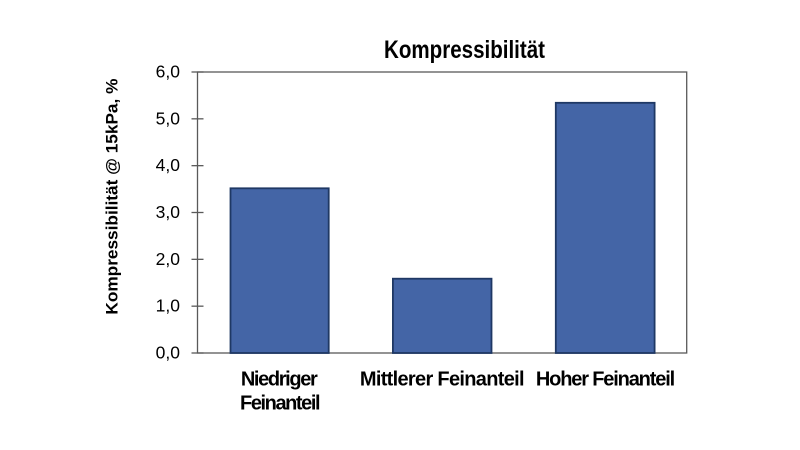 The height and width of the screenshot is (450, 800). I want to click on svg-text: Kompressibilität, so click(465, 50).